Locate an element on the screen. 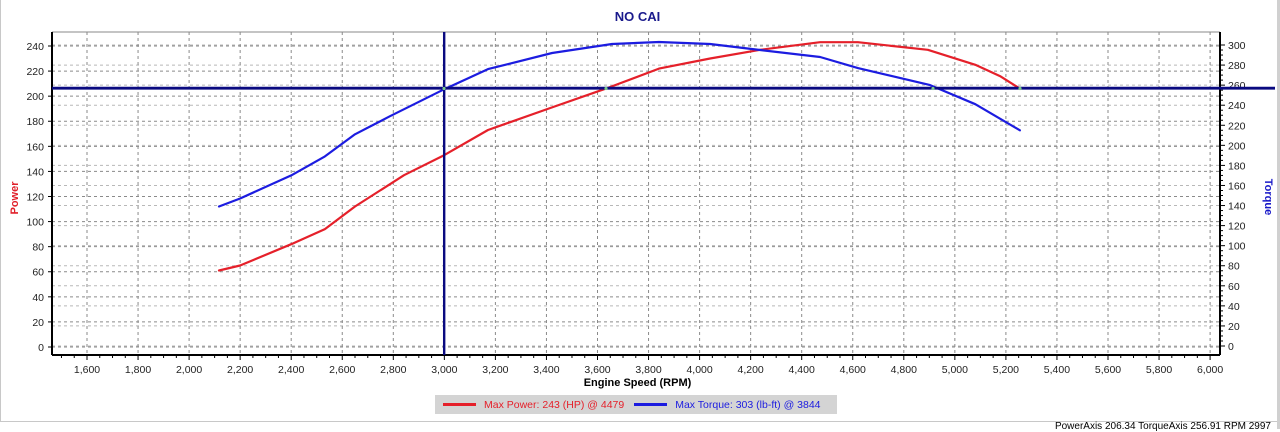 This screenshot has width=1280, height=432. x-tick-label: 3,800 is located at coordinates (648, 370).